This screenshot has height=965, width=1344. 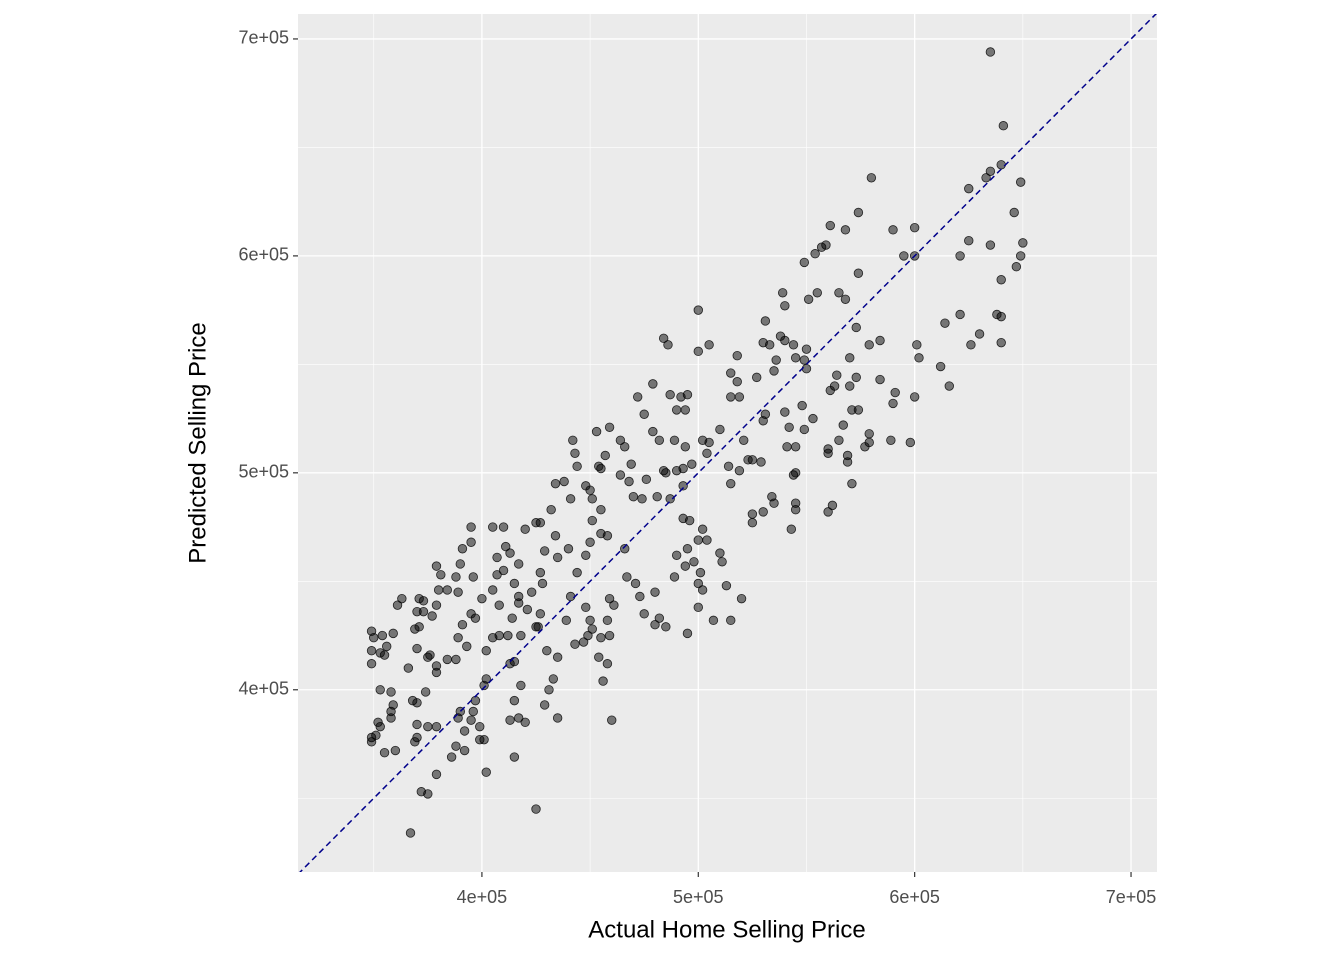 What do you see at coordinates (197, 442) in the screenshot?
I see `y-axis-title: Predicted Selling Price` at bounding box center [197, 442].